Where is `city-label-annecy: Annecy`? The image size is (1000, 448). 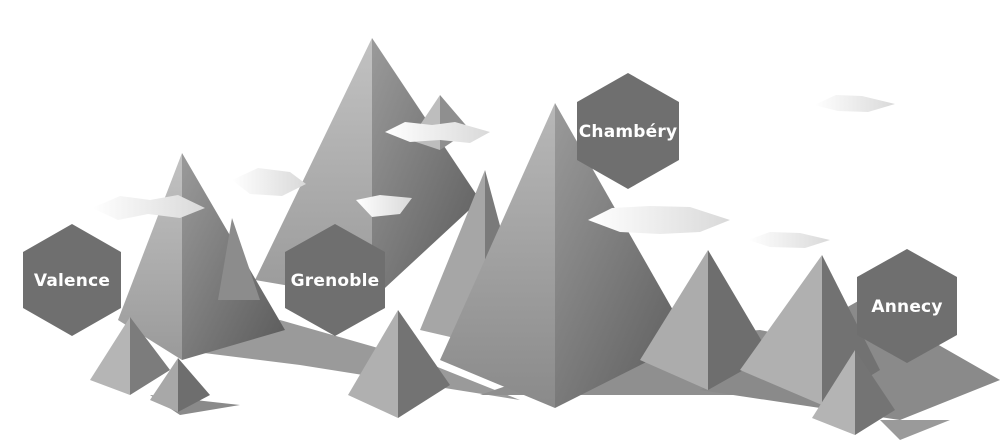
city-label-annecy: Annecy is located at coordinates (906, 307).